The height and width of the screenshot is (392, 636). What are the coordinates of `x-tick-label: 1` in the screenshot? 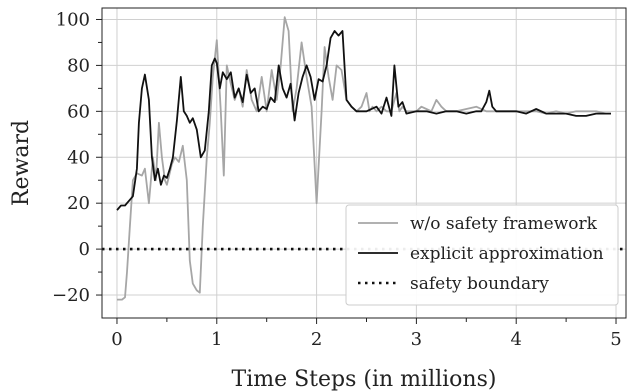 It's located at (216, 339).